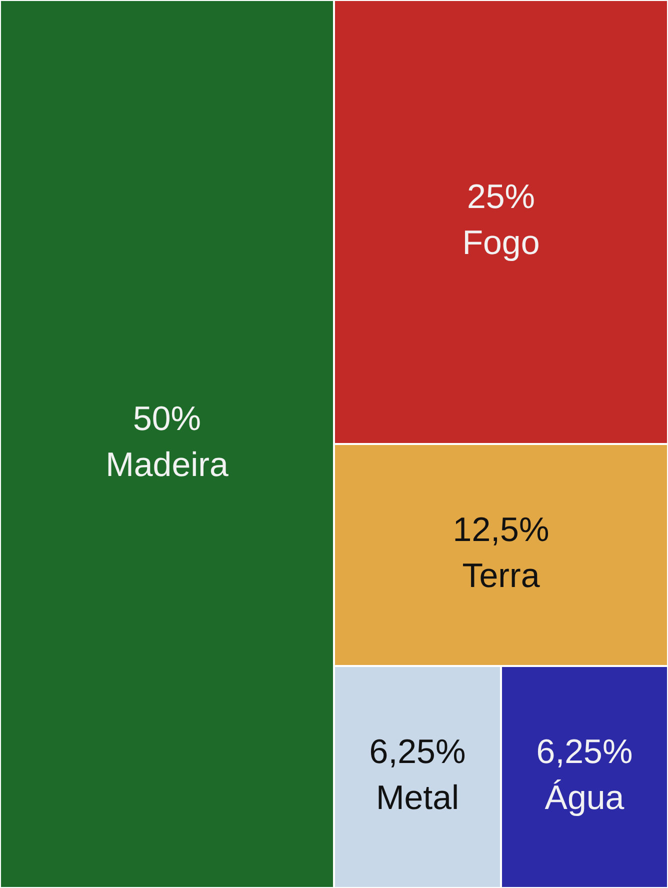 This screenshot has height=888, width=668. What do you see at coordinates (418, 798) in the screenshot?
I see `category-label: Metal` at bounding box center [418, 798].